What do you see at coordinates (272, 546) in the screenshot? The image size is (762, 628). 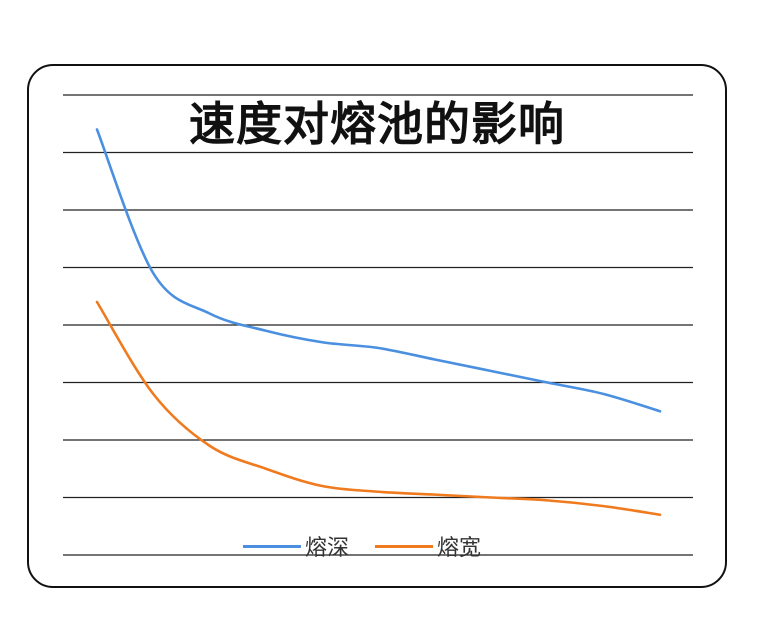 I see `legend-swatch-depth` at bounding box center [272, 546].